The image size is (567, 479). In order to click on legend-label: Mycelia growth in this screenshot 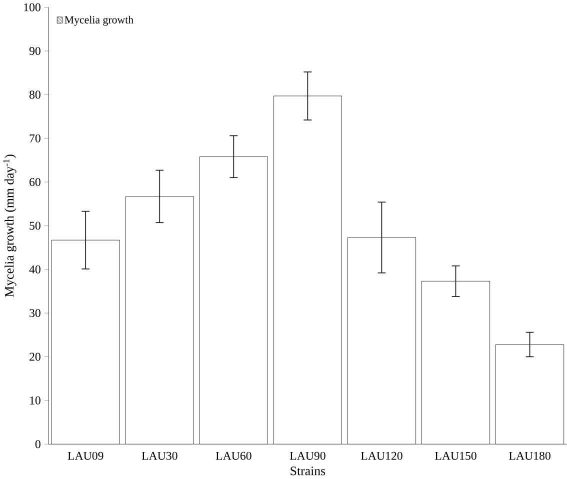, I will do `click(99, 21)`.